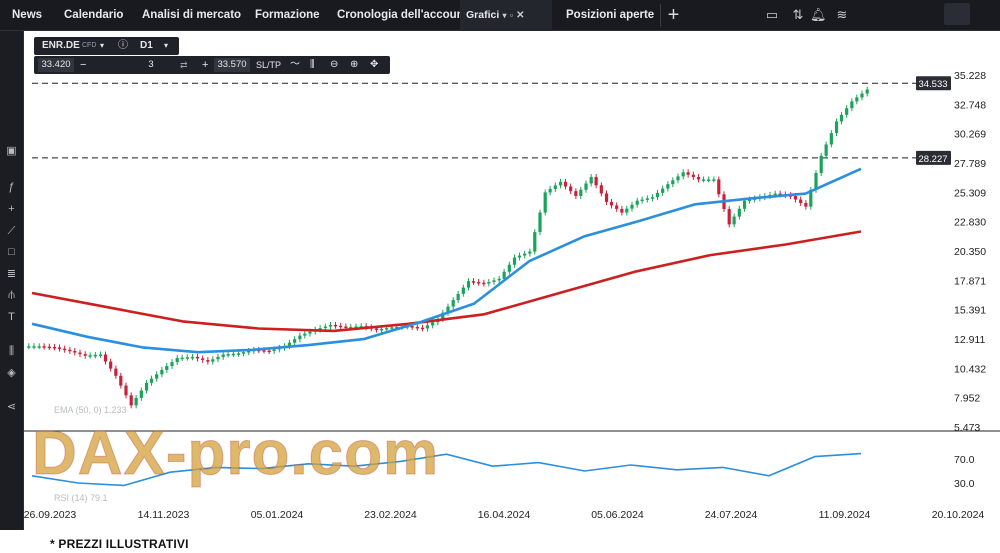  What do you see at coordinates (119, 544) in the screenshot?
I see `footnote: * PREZZI ILLUSTRATIVI` at bounding box center [119, 544].